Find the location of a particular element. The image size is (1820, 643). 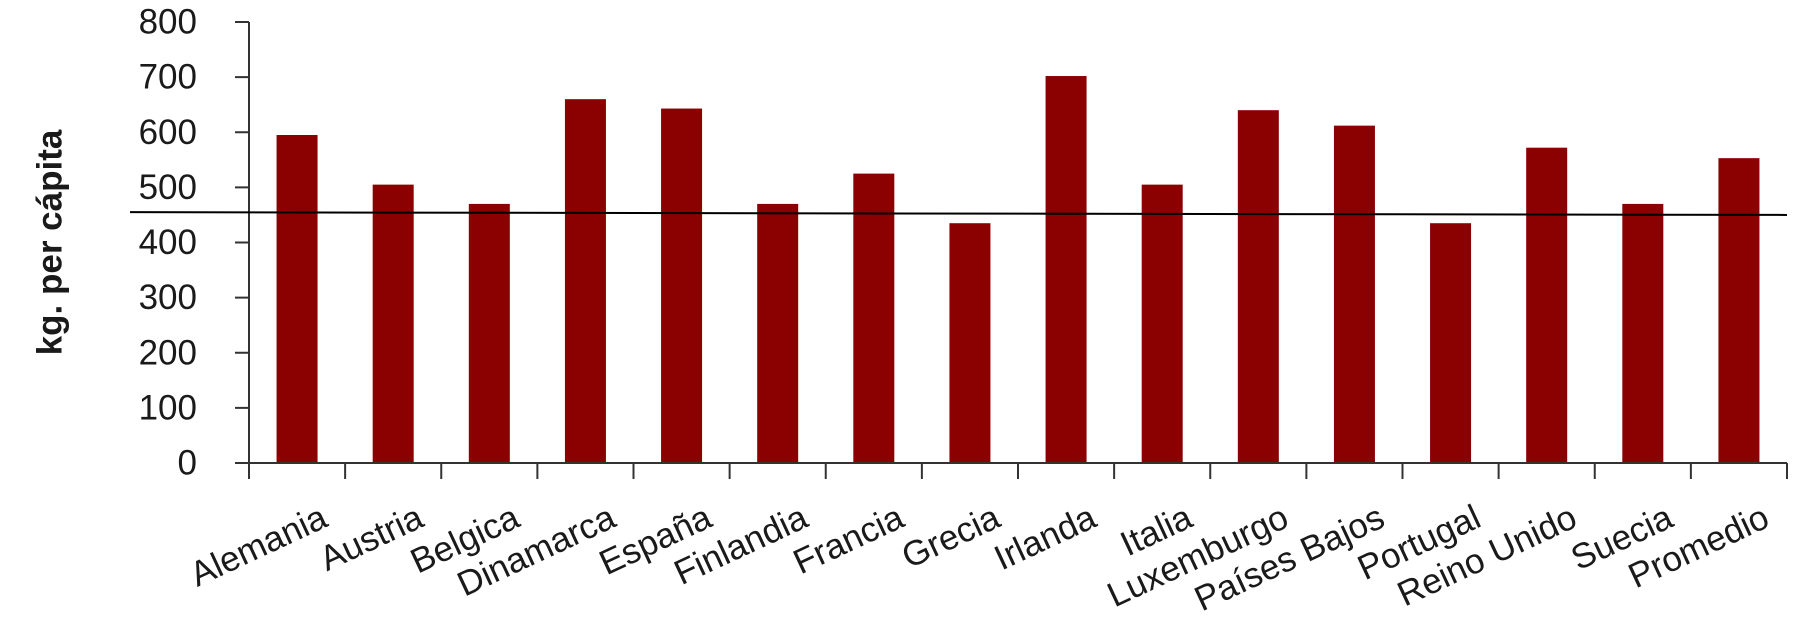

y-tick-label: 700 is located at coordinates (168, 77).